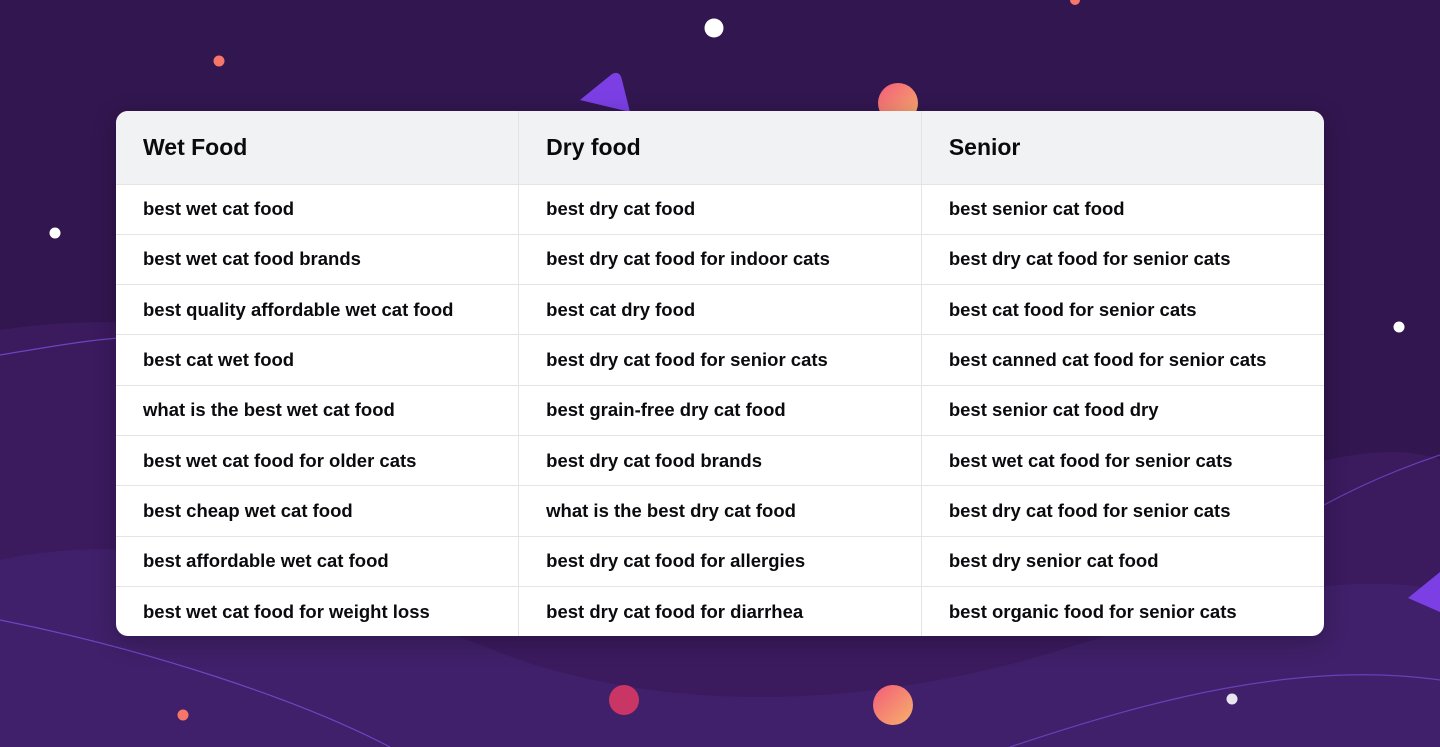  What do you see at coordinates (318, 148) in the screenshot?
I see `column-header-wet-food: Wet Food` at bounding box center [318, 148].